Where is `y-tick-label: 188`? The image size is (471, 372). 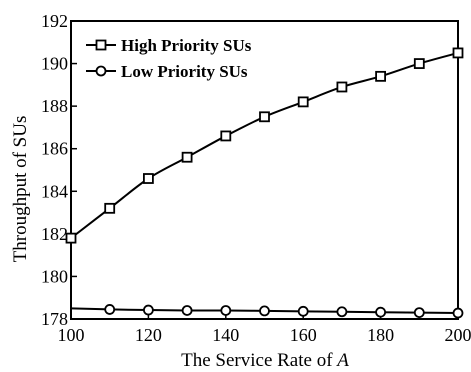 y-tick-label: 188 is located at coordinates (54, 106).